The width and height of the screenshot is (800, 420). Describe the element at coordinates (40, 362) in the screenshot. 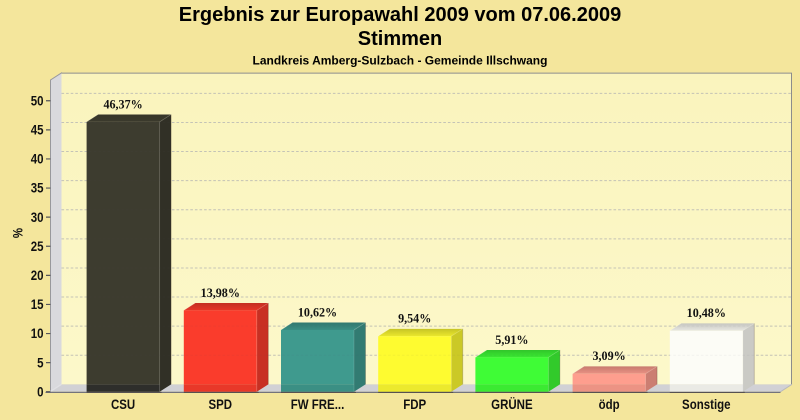

I see `svg-text: 5` at that location.